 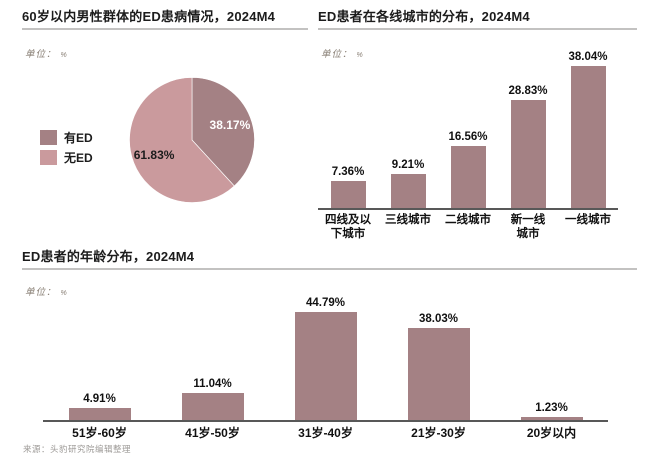 I want to click on category-label: 31岁-40岁, so click(x=325, y=433).